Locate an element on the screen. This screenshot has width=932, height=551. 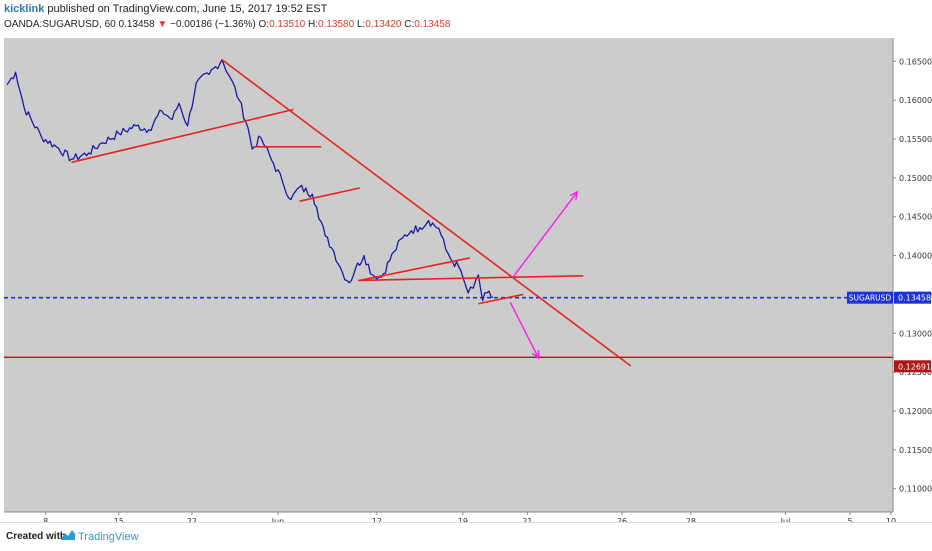
bearish-projection-arrow-head is located at coordinates (535, 355).